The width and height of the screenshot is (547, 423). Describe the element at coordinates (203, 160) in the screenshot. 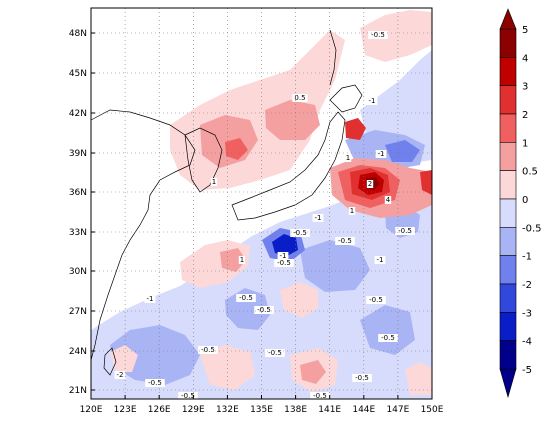

I see `korea-coast` at that location.